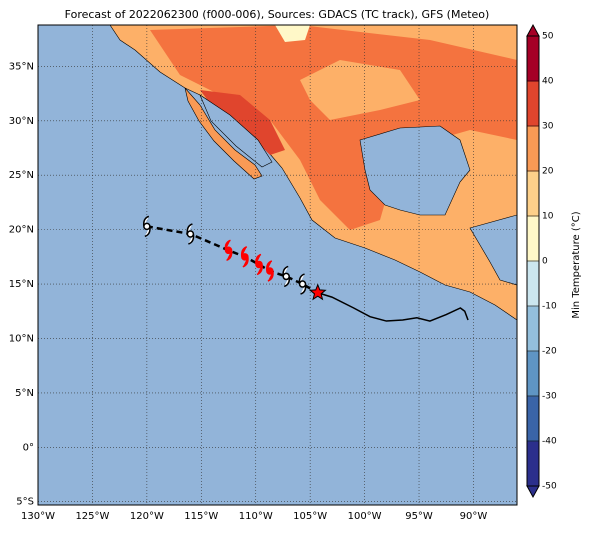 This screenshot has height=533, width=592. Describe the element at coordinates (548, 217) in the screenshot. I see `colorbar-tick-label: 10` at that location.